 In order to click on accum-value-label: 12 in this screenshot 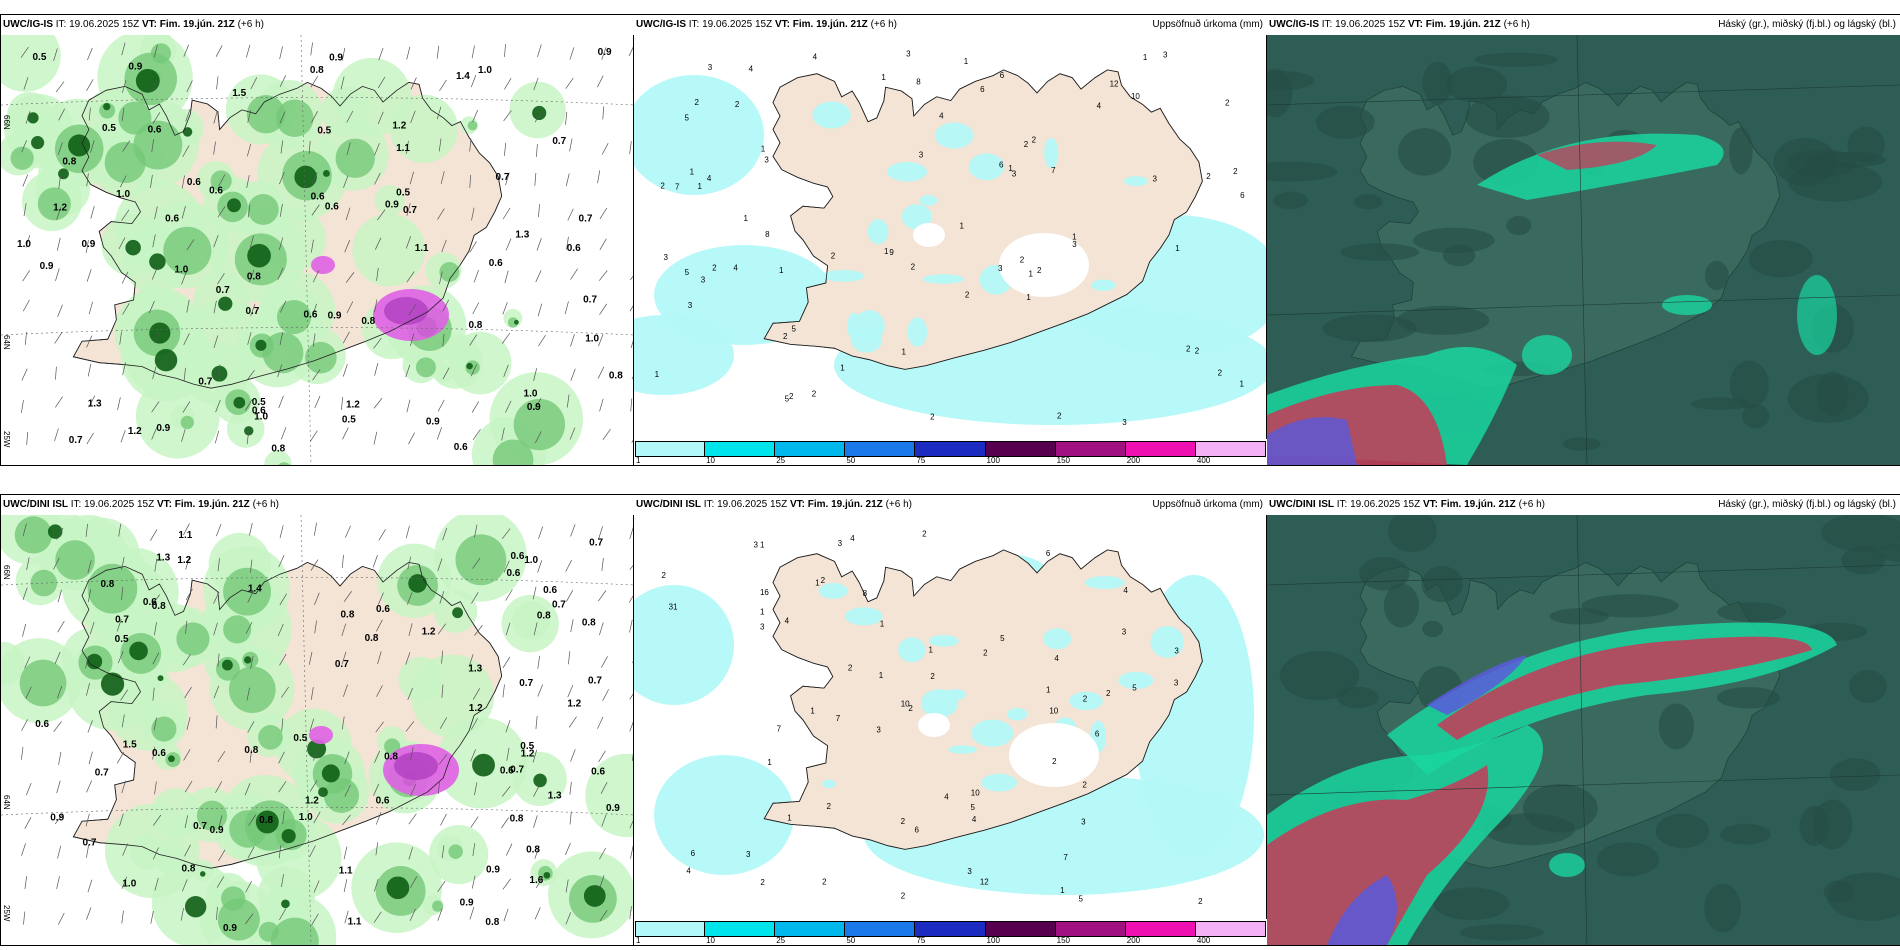, I will do `click(984, 882)`.